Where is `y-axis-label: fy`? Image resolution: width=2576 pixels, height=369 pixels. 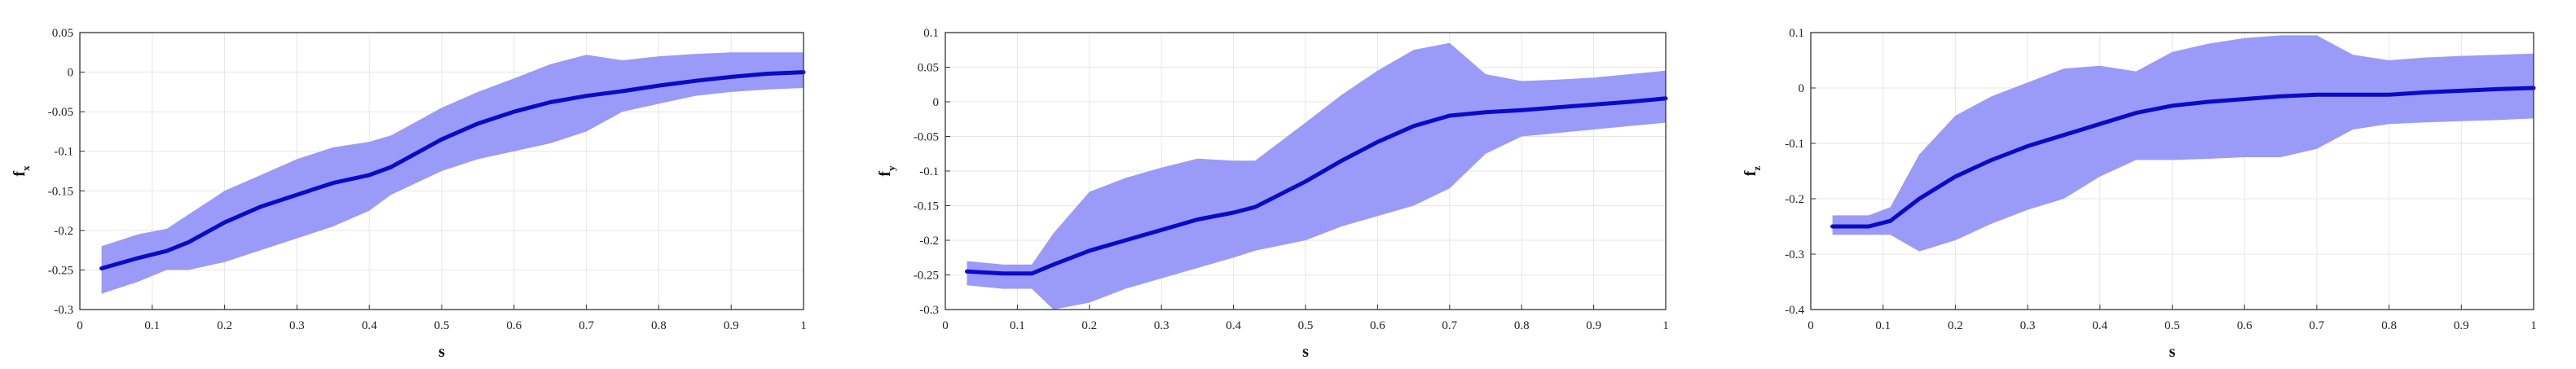 y-axis-label: fy is located at coordinates (886, 171).